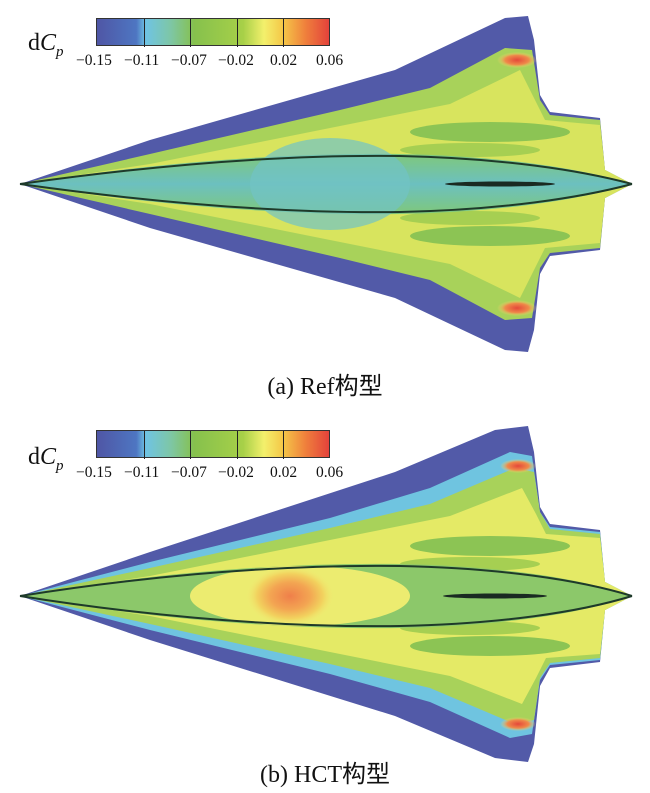  I want to click on caption-hct: (b) HCT构型, so click(325, 775).